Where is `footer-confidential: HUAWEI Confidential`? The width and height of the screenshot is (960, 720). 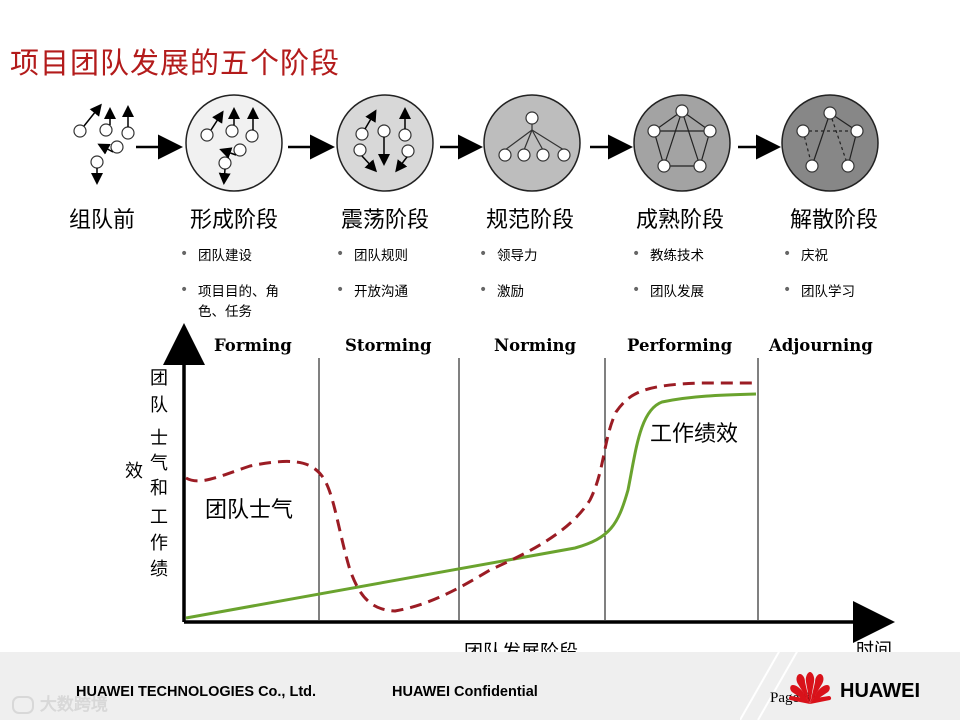 footer-confidential: HUAWEI Confidential is located at coordinates (465, 692).